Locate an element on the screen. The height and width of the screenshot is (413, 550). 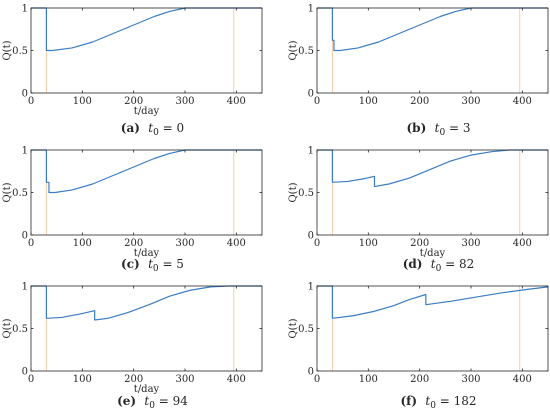
y-tick-label-e-0.5: 0.5 is located at coordinates (20, 329).